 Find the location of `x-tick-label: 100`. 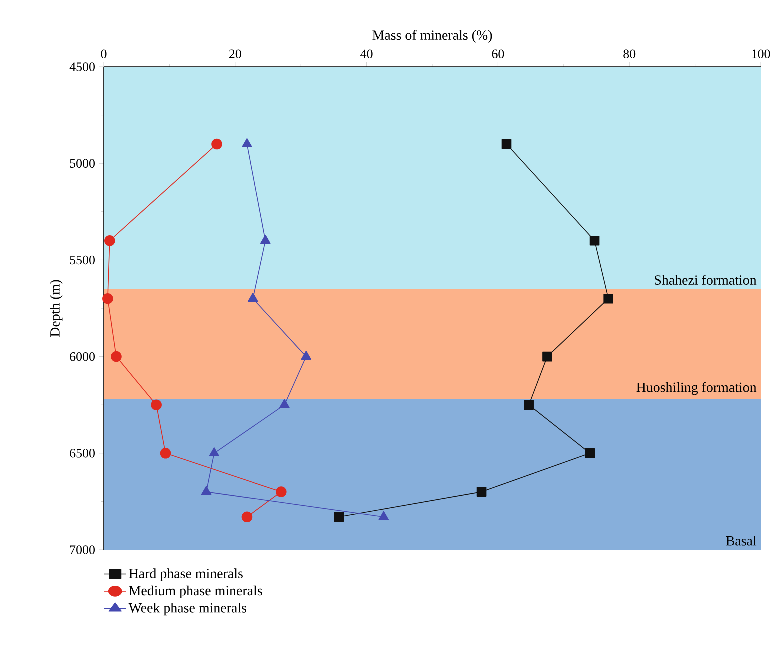

x-tick-label: 100 is located at coordinates (761, 54).